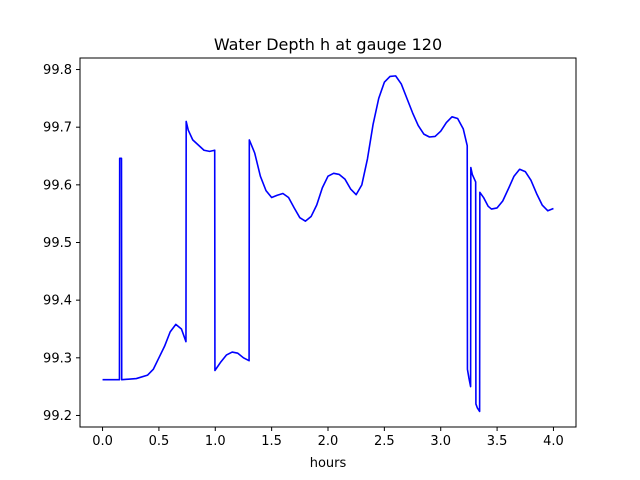  Describe the element at coordinates (57, 128) in the screenshot. I see `y-tick-label: 99.7` at that location.